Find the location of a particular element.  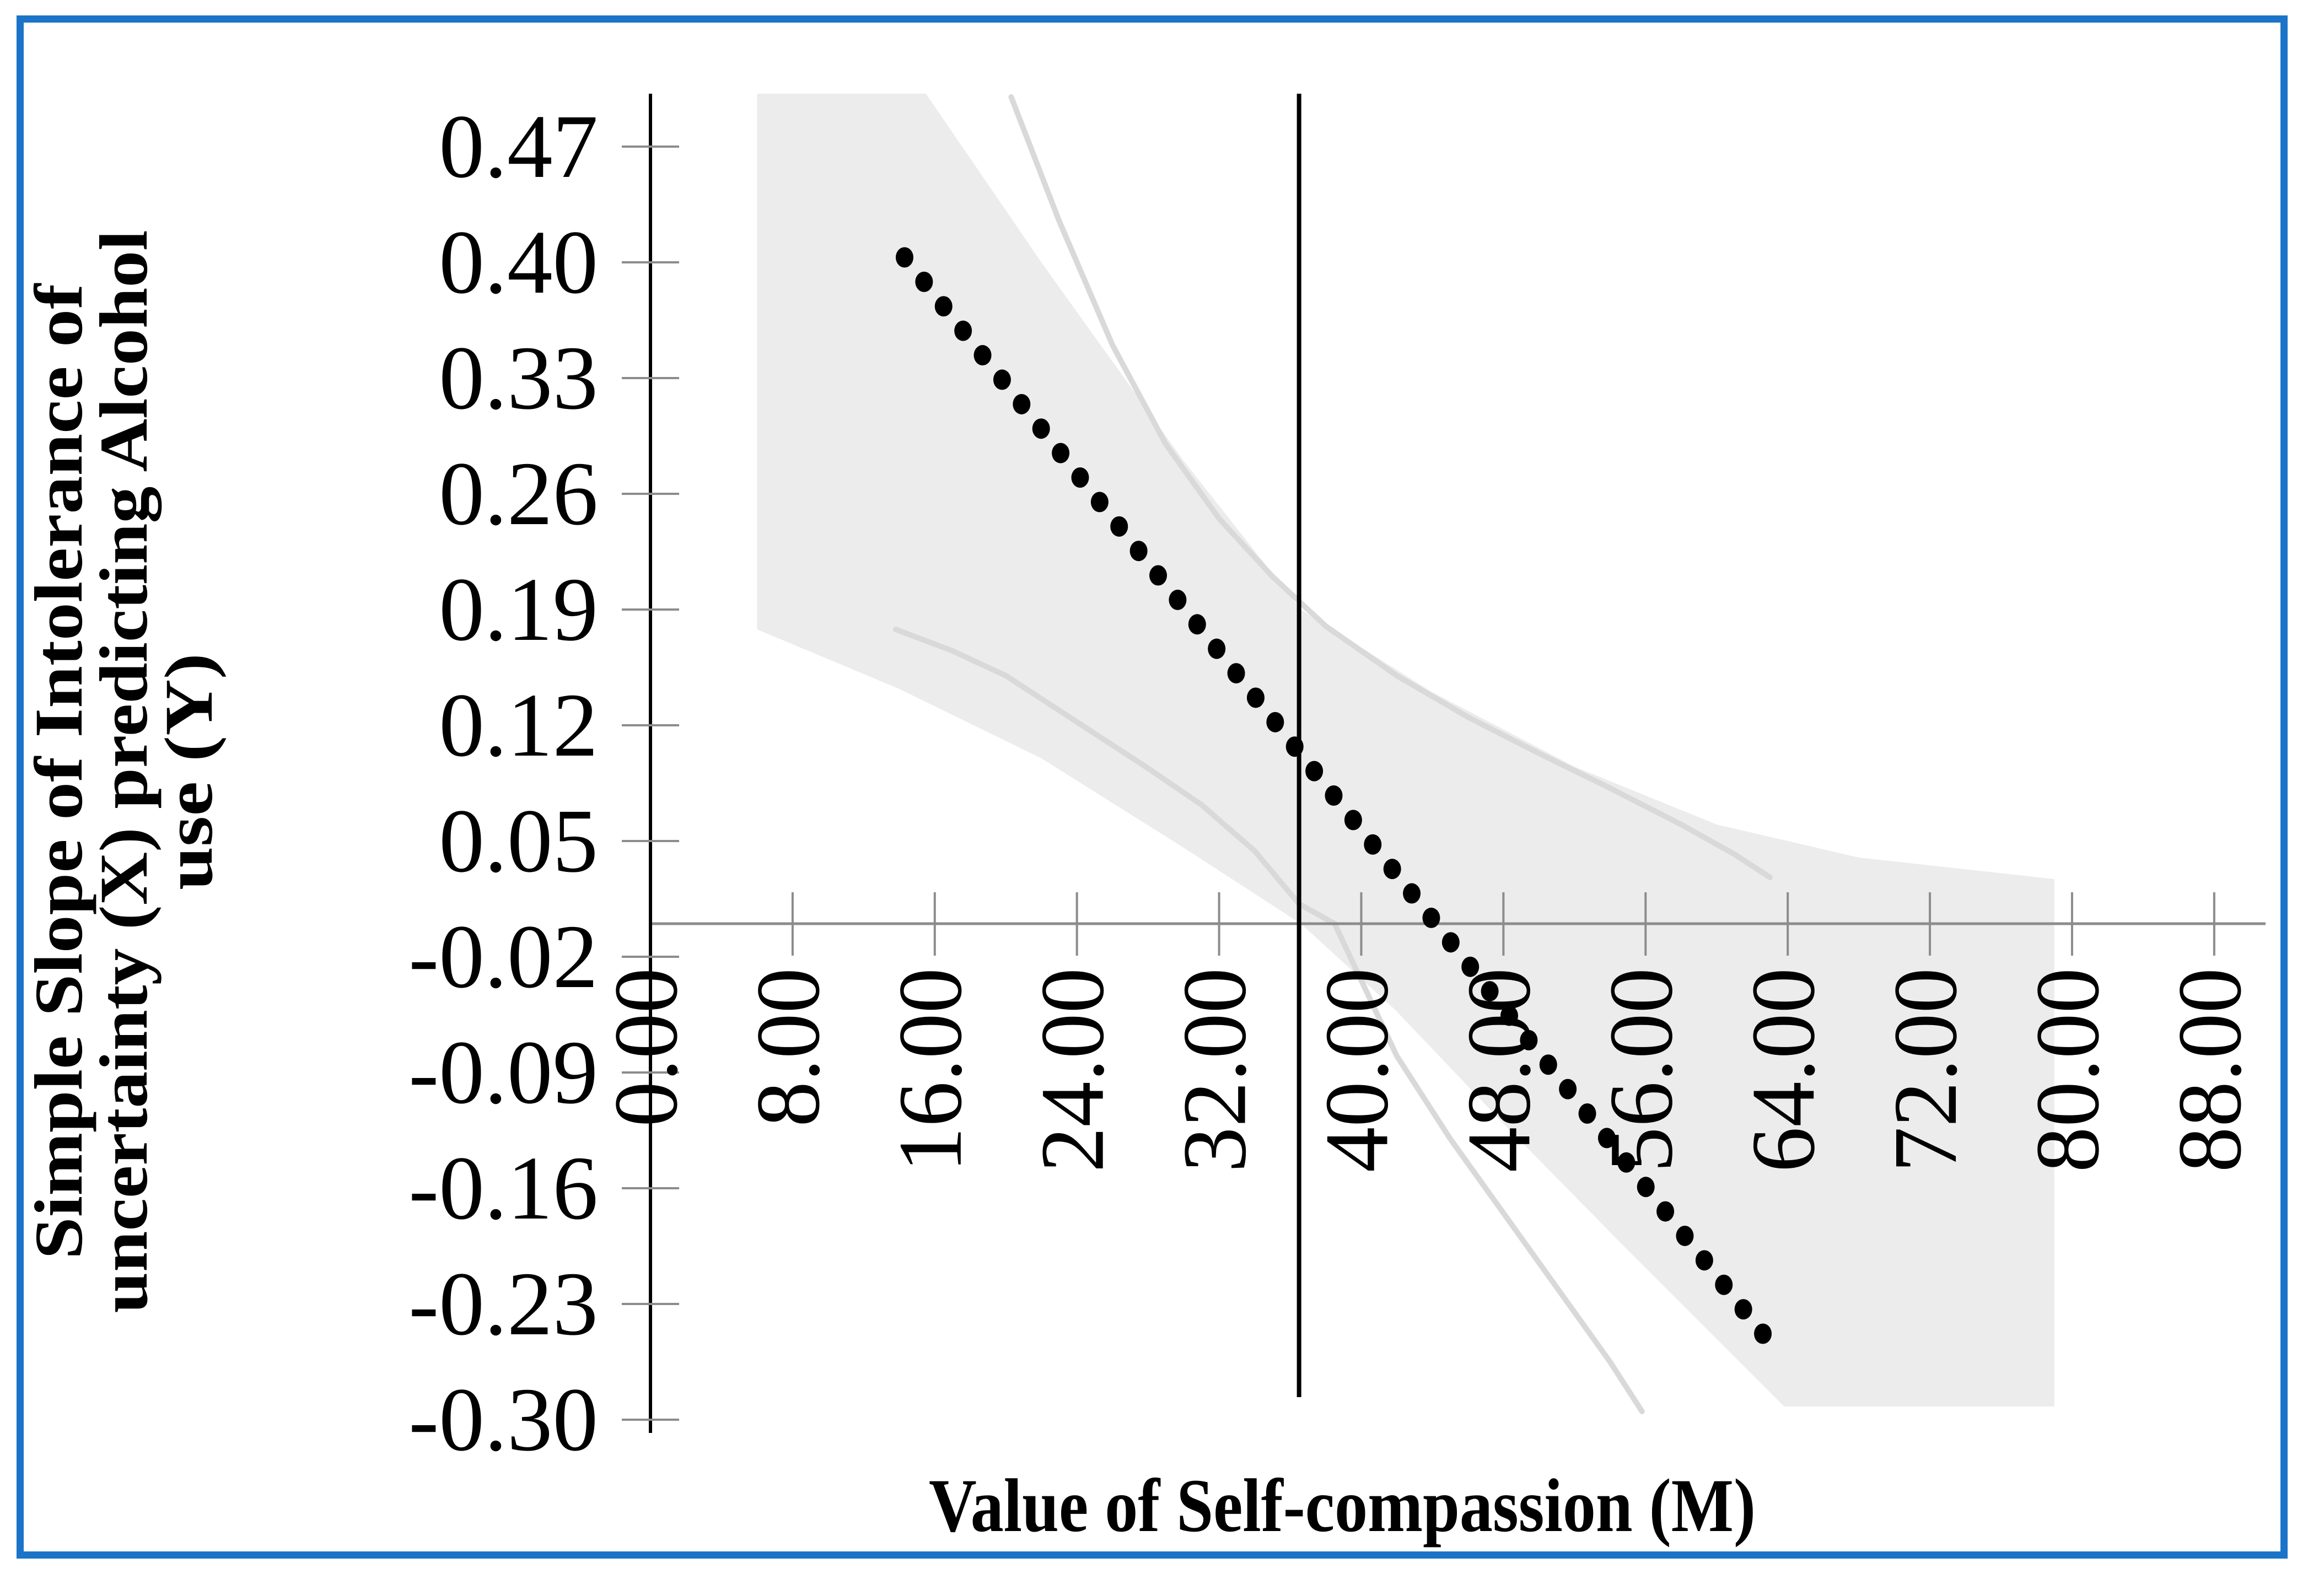

y-tick-label: 0.12 is located at coordinates (518, 725).